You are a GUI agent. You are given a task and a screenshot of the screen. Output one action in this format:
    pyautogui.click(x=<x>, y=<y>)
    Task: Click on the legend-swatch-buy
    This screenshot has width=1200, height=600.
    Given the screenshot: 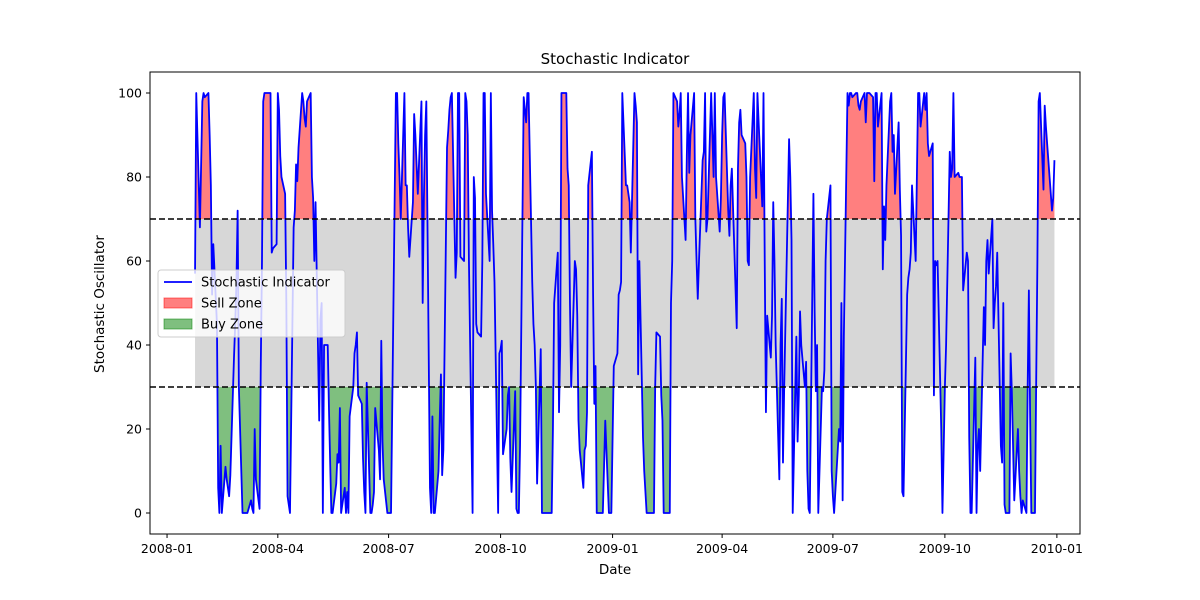 What is the action you would take?
    pyautogui.click(x=178, y=324)
    